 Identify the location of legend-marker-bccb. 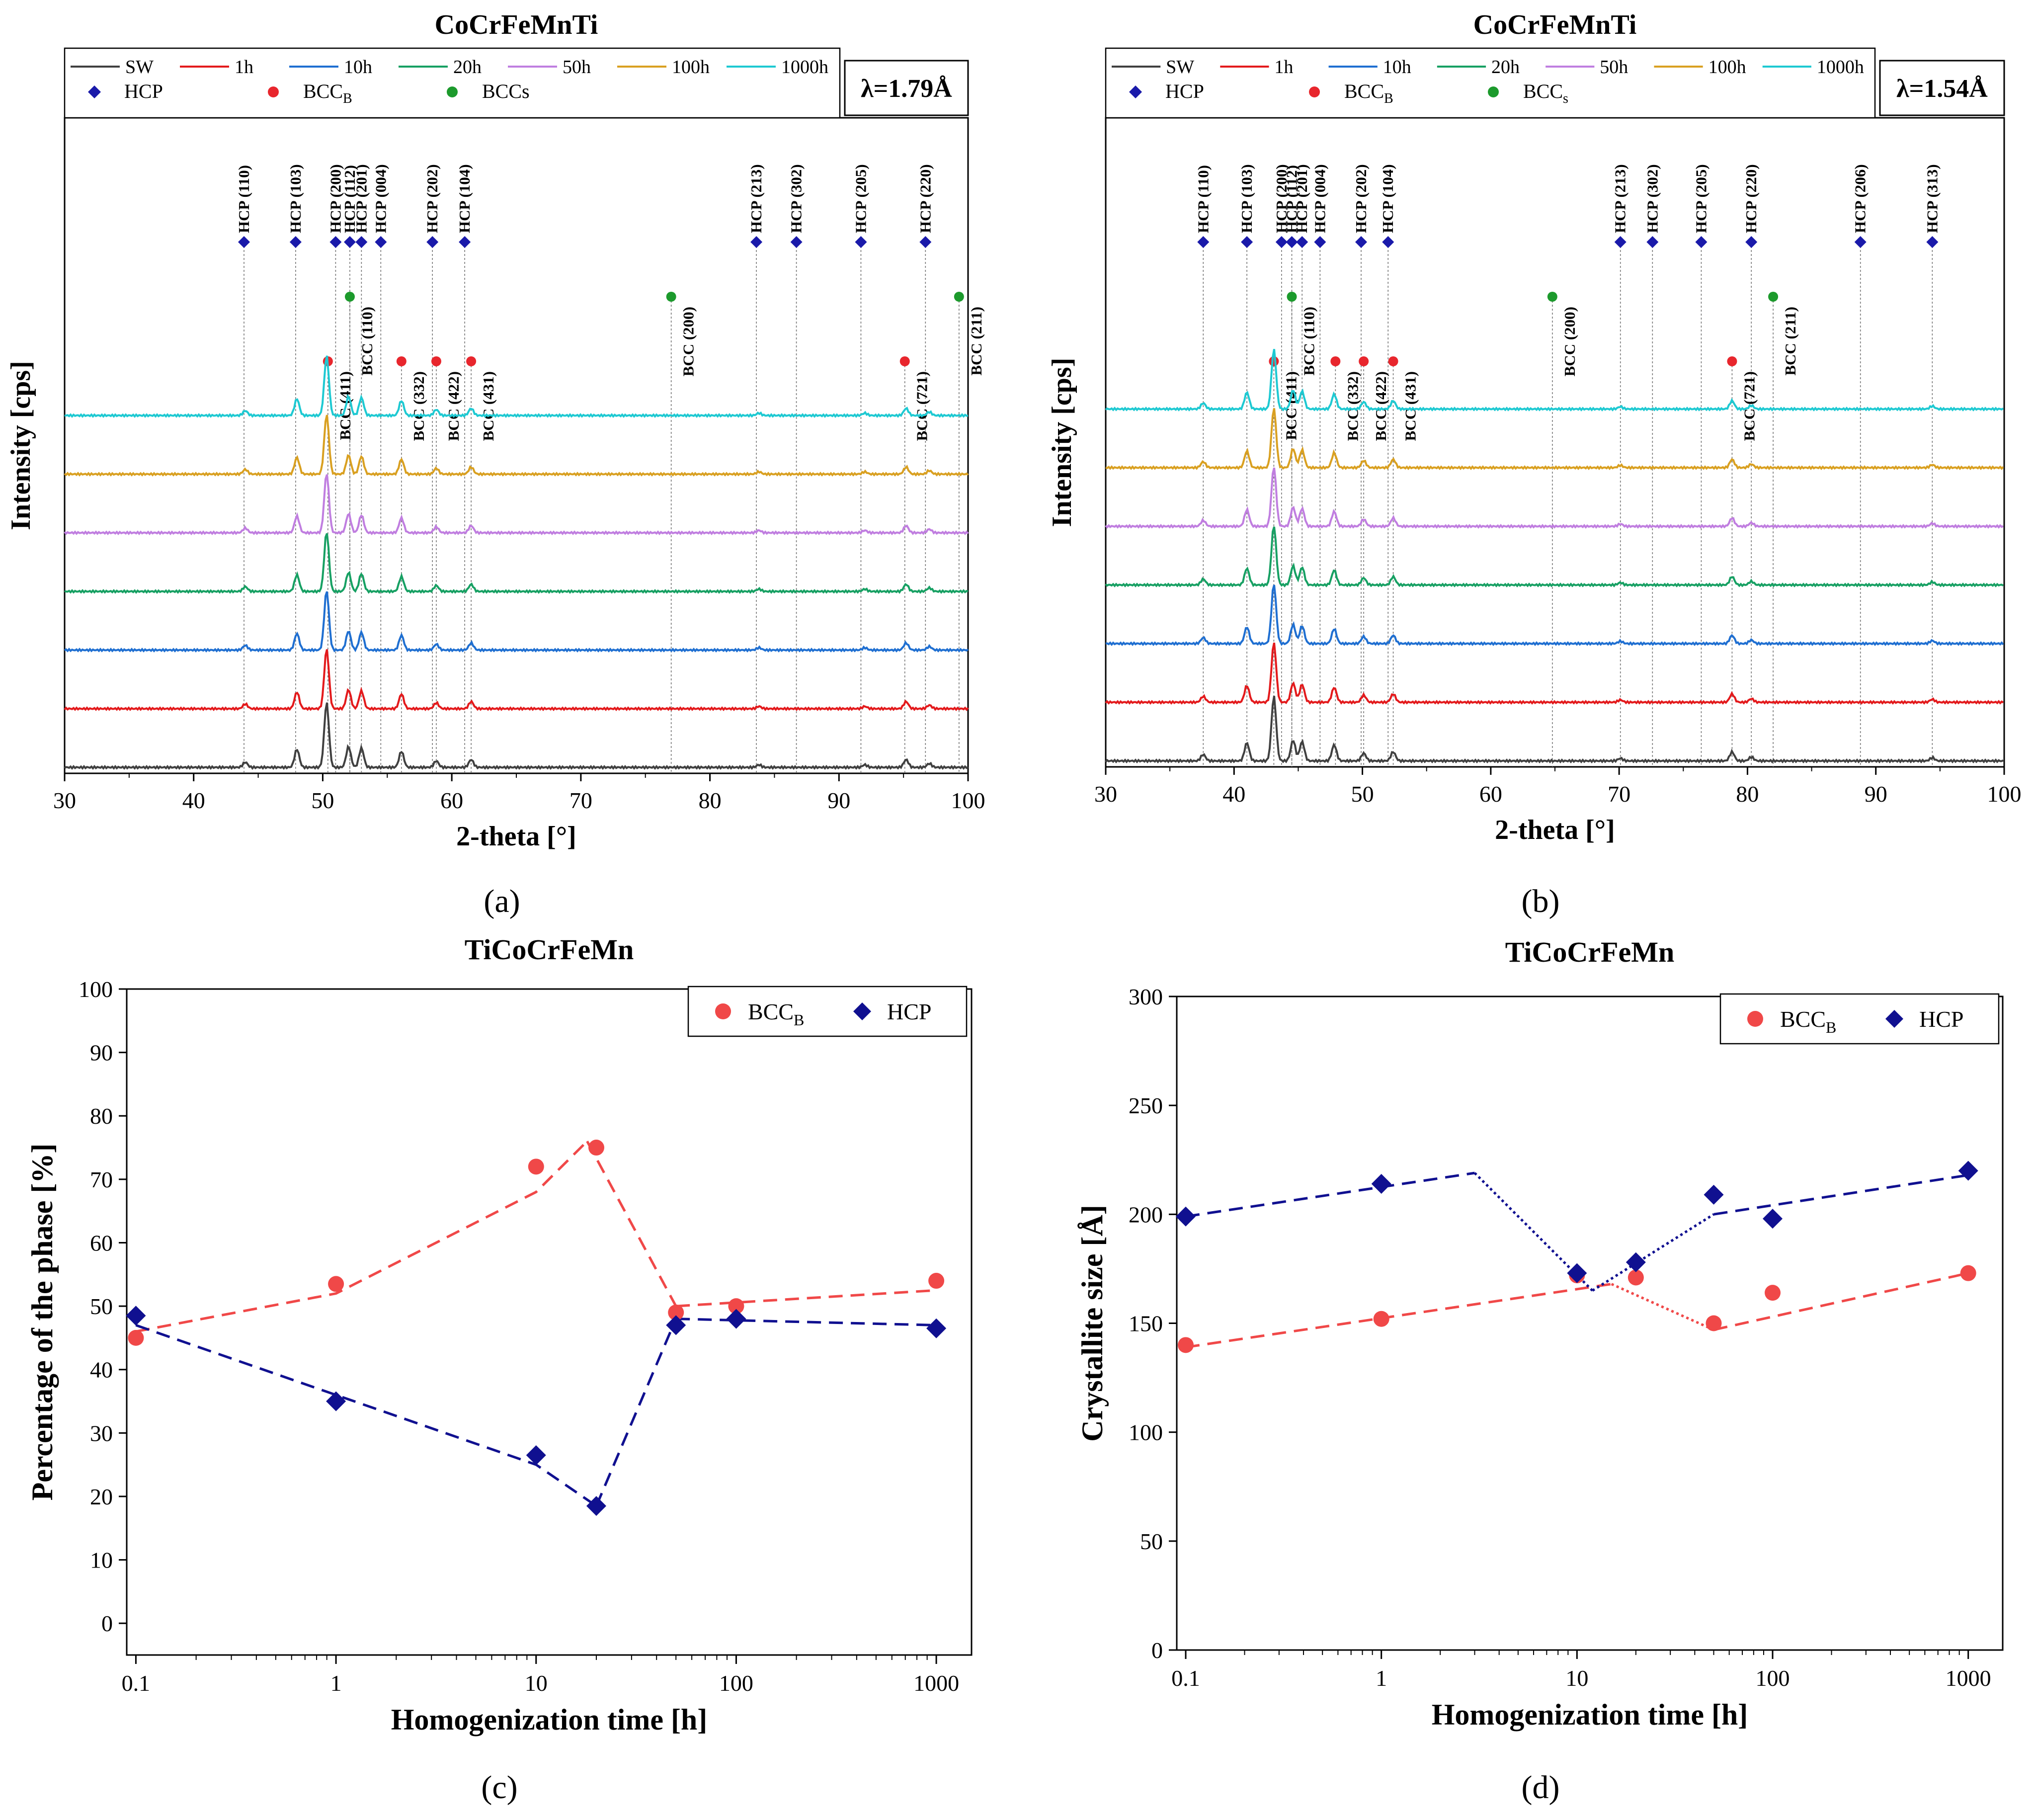
(1755, 1019).